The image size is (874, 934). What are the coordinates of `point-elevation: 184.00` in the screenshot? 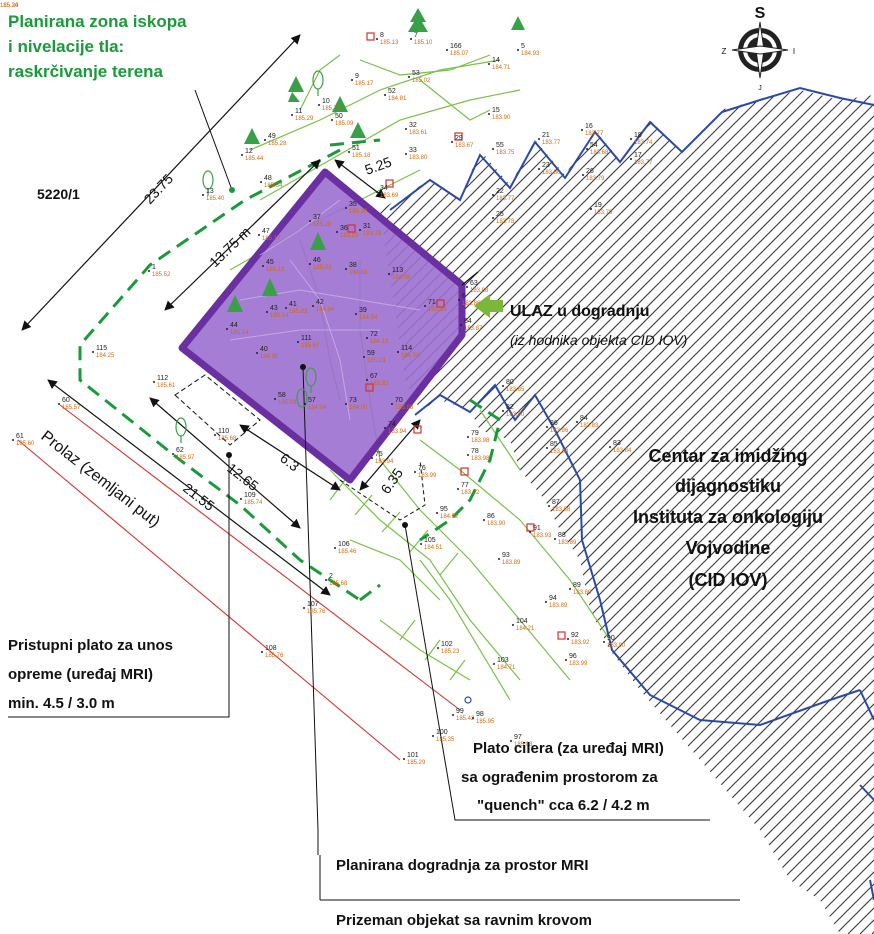 It's located at (358, 408).